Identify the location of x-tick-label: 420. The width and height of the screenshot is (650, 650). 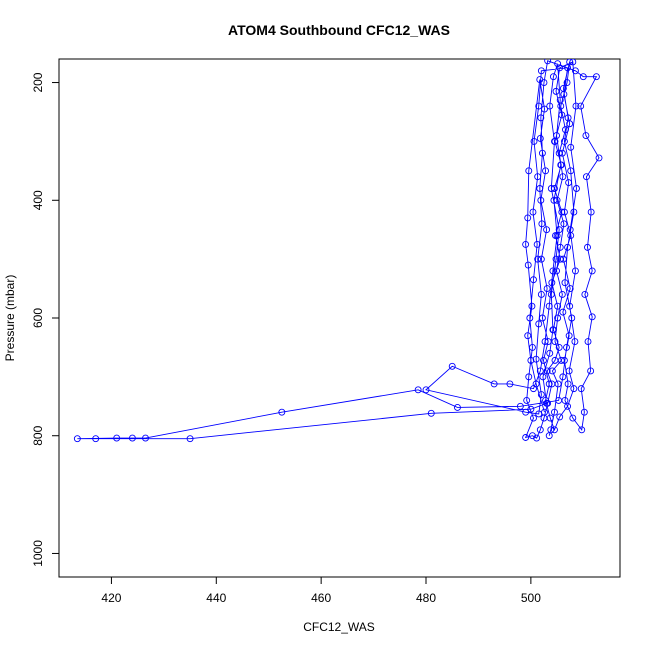
(111, 598).